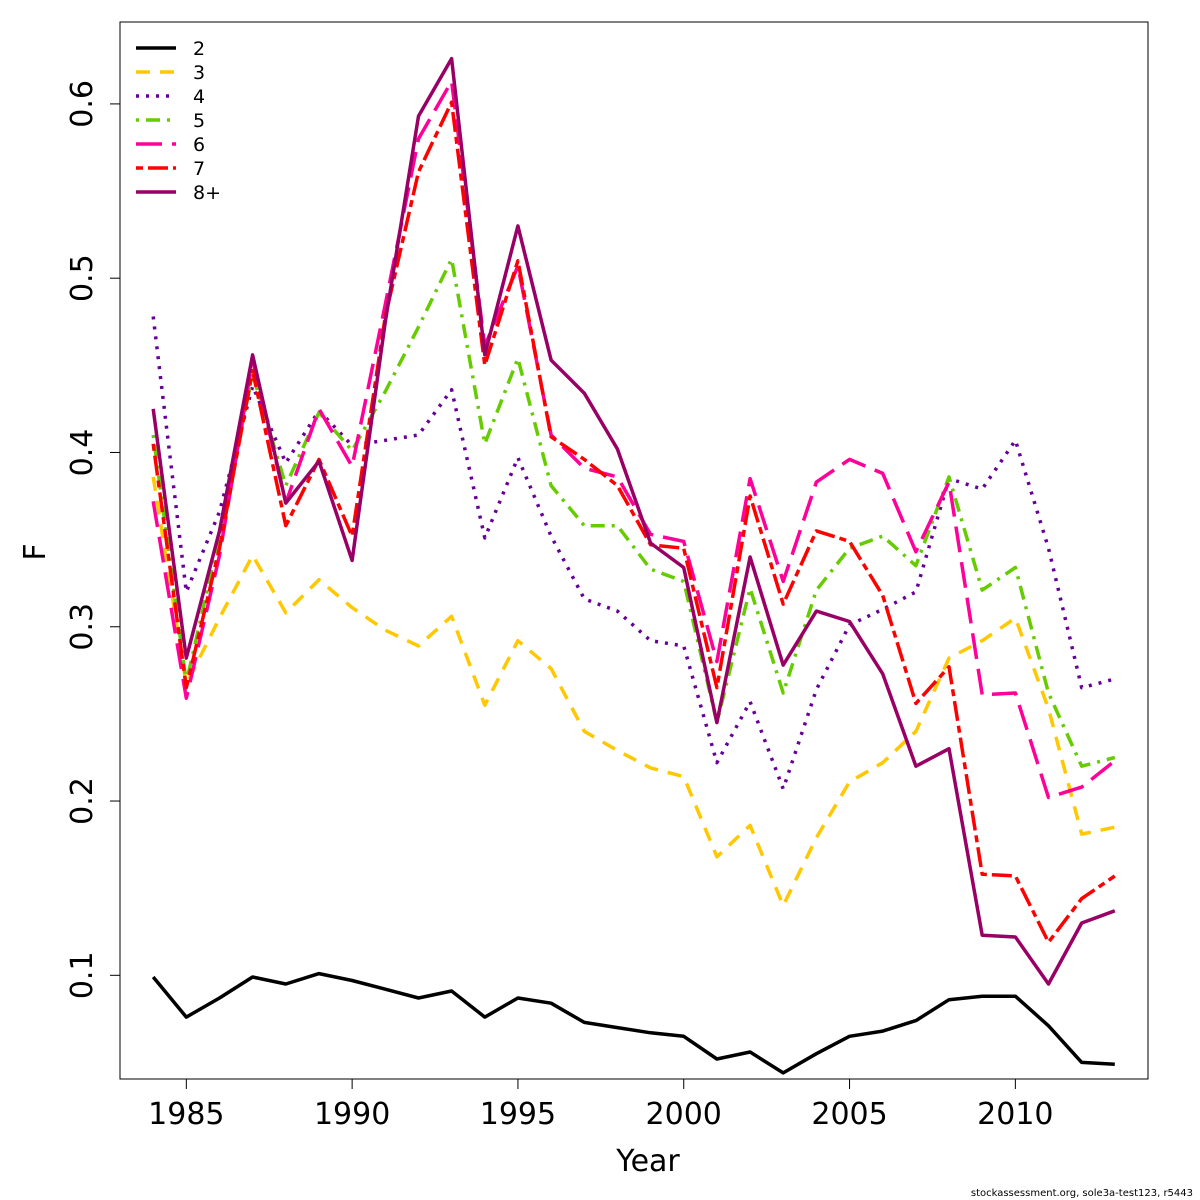 The width and height of the screenshot is (1200, 1200). What do you see at coordinates (35, 551) in the screenshot?
I see `y-axis-label: F` at bounding box center [35, 551].